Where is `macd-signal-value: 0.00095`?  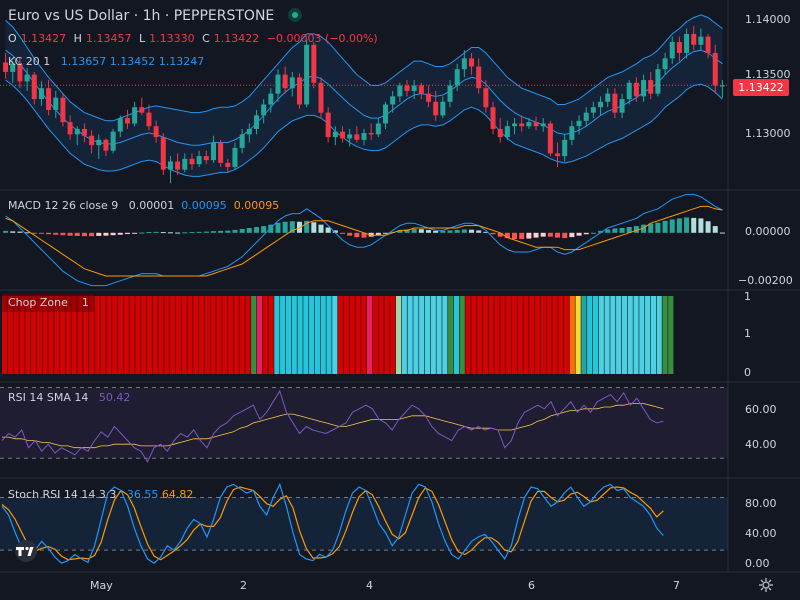
macd-signal-value: 0.00095 is located at coordinates (256, 205).